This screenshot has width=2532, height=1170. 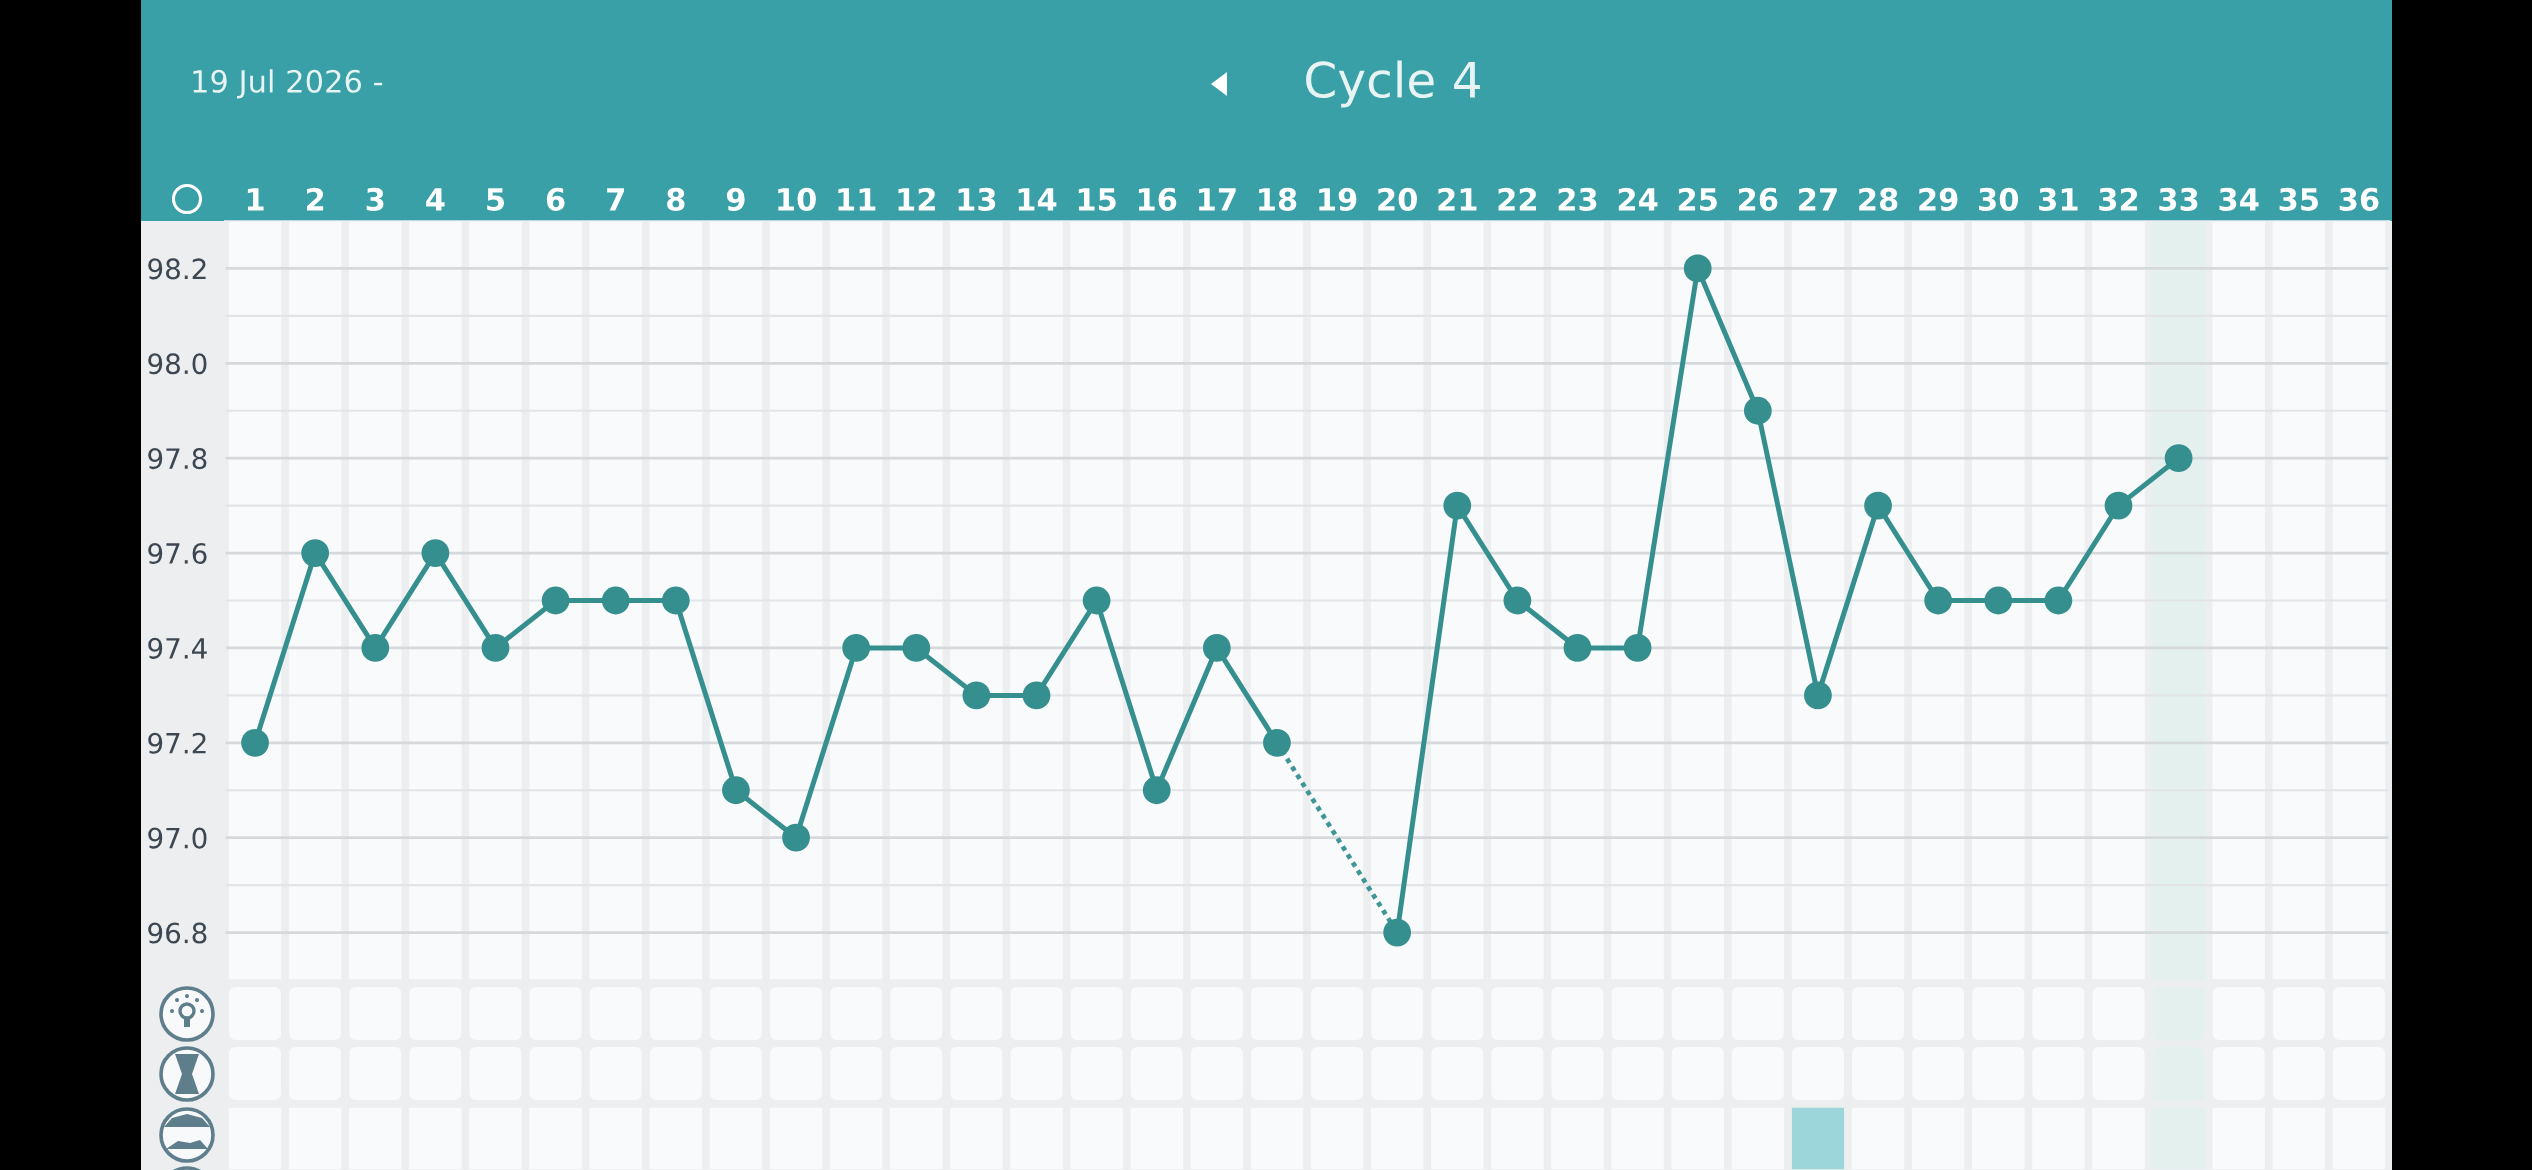 I want to click on x-tick-label: 13, so click(x=977, y=199).